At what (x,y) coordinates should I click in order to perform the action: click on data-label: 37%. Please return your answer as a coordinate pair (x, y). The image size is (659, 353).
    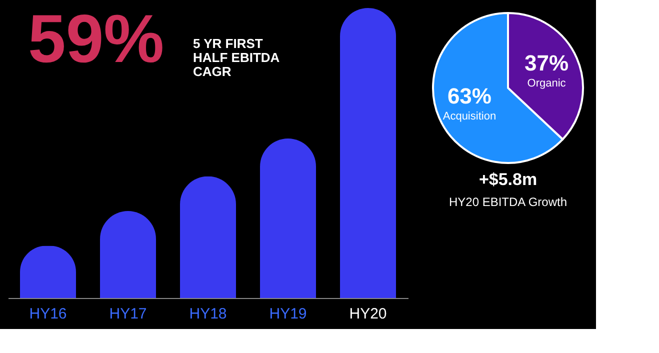
    Looking at the image, I should click on (546, 63).